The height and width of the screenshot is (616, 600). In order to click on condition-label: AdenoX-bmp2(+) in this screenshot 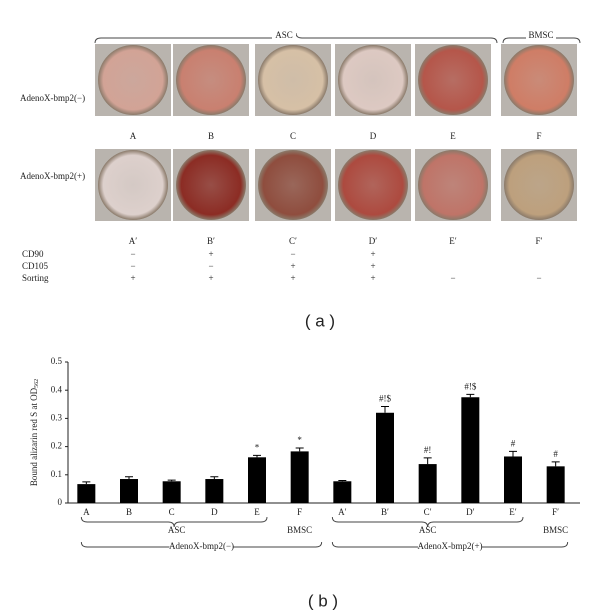, I will do `click(449, 546)`.